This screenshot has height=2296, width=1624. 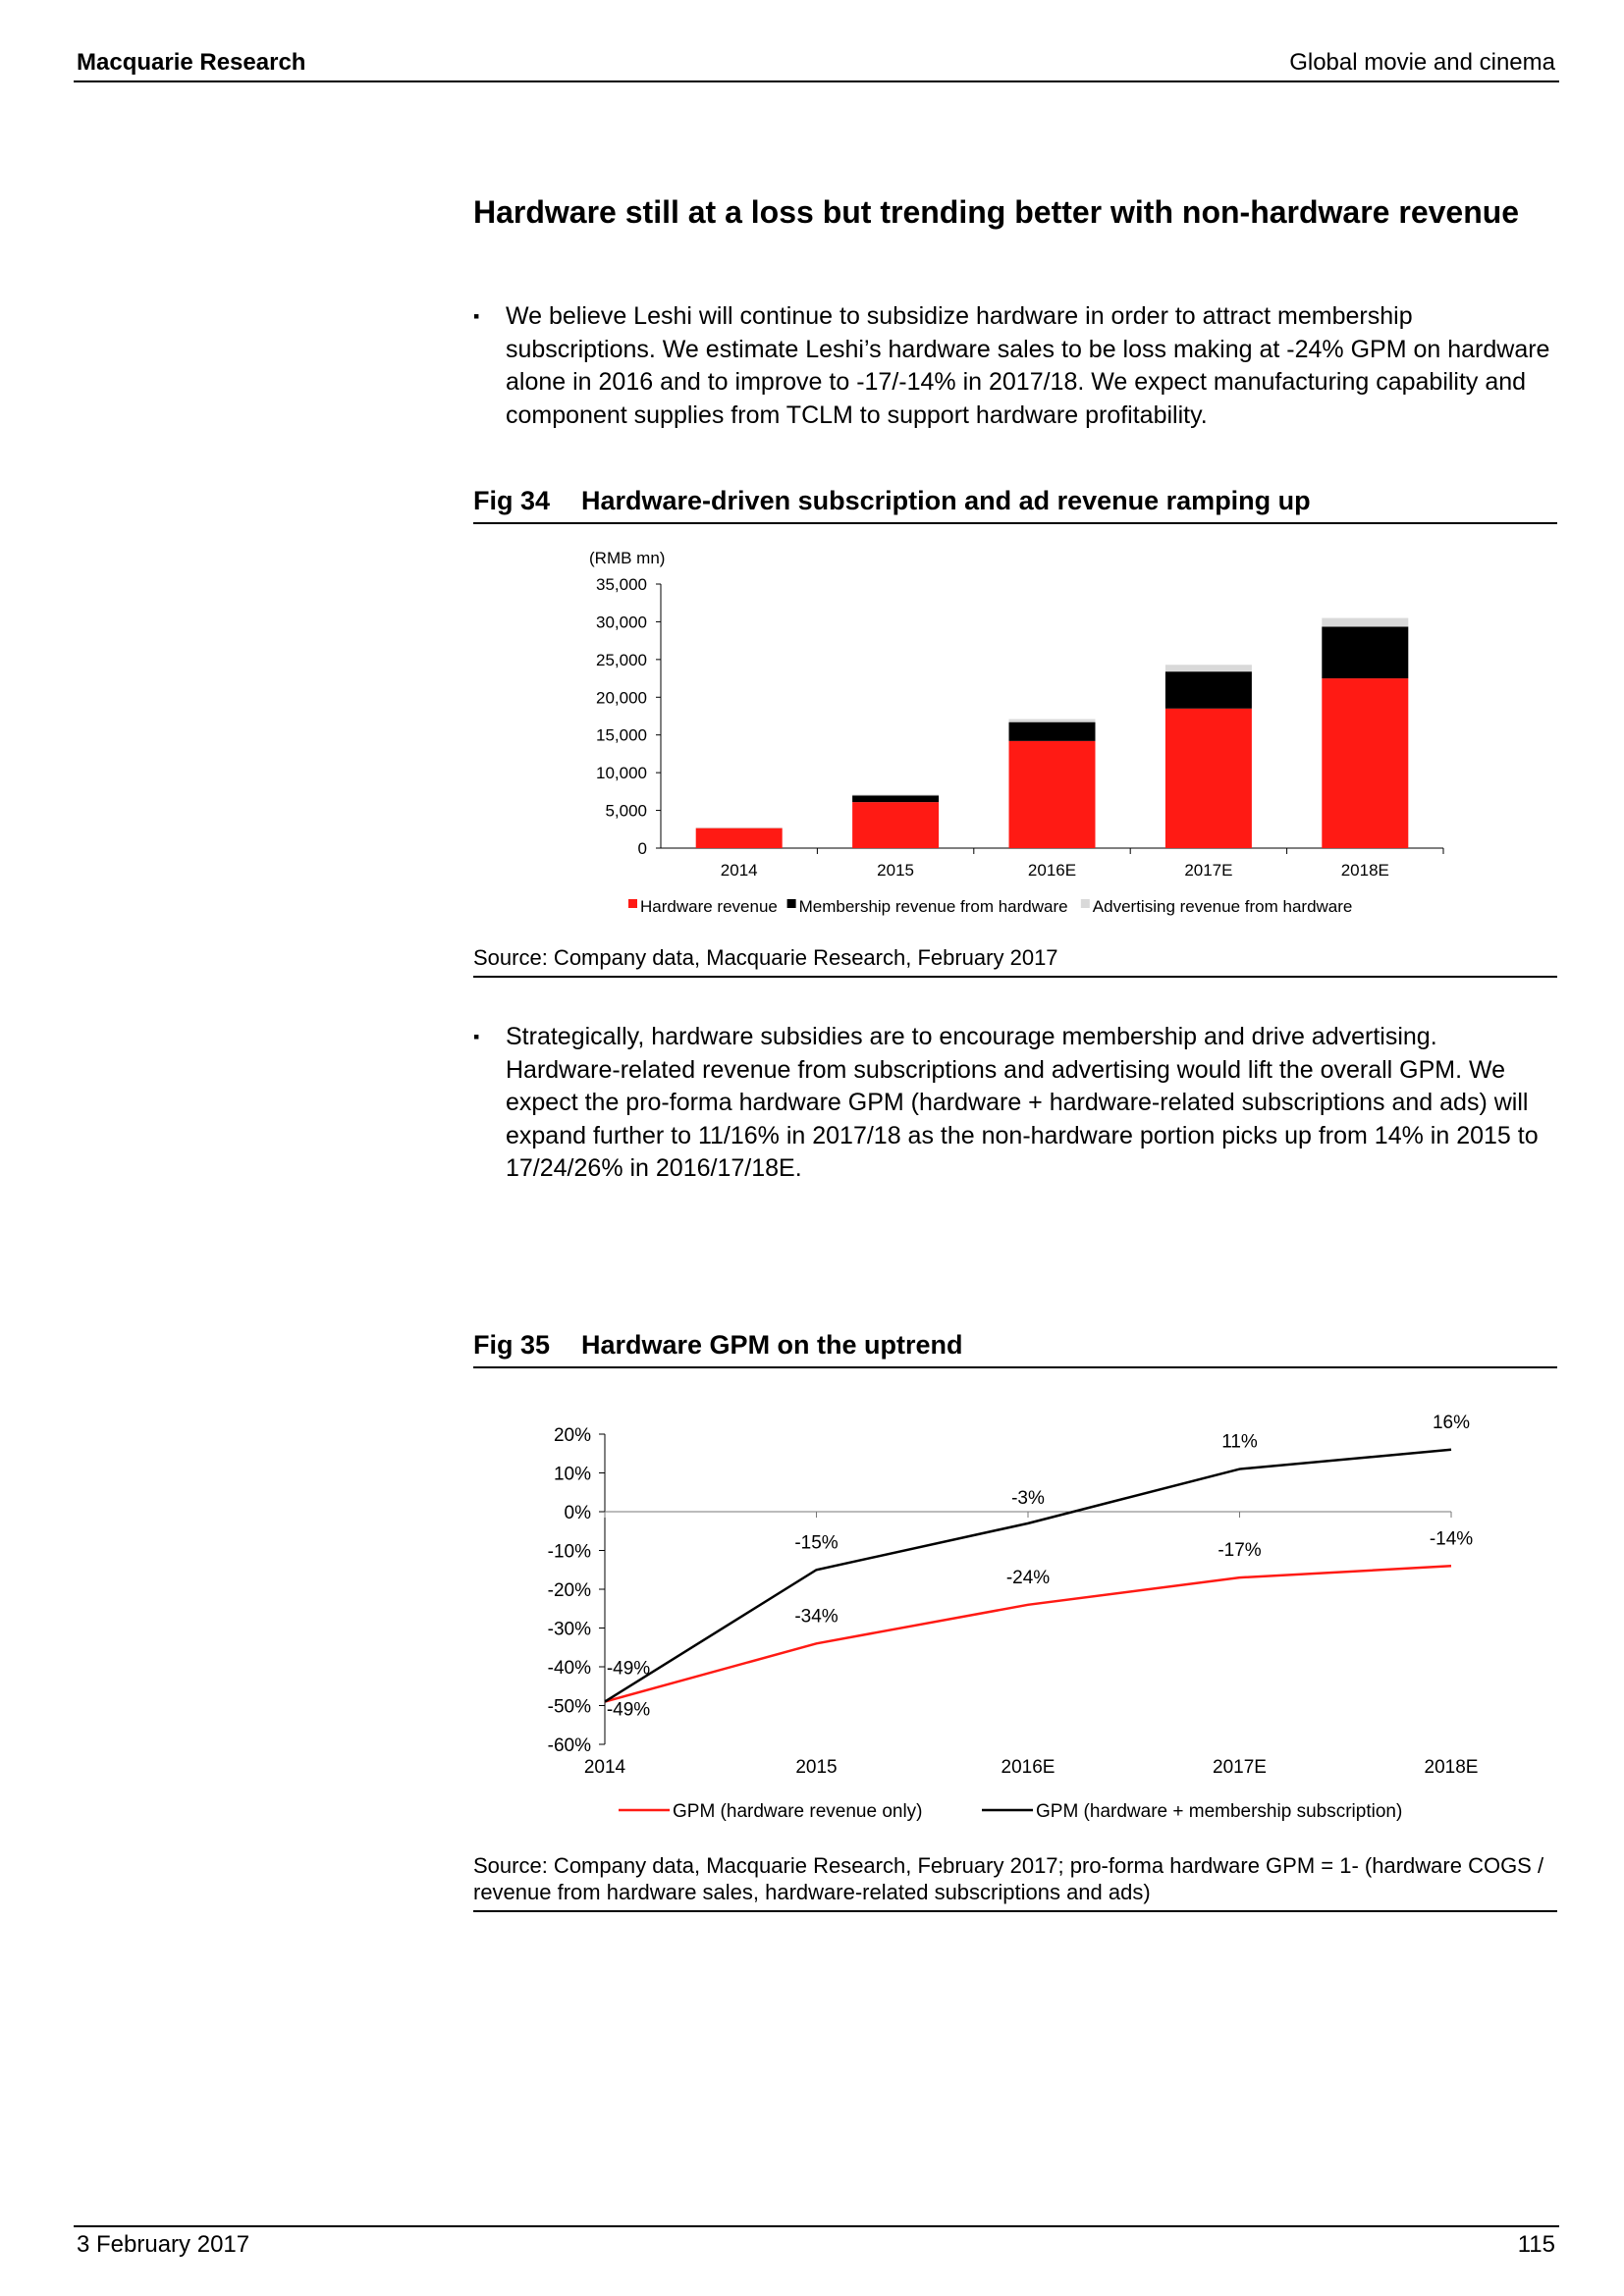 I want to click on fig-title: Hardware GPM on the uptrend, so click(x=772, y=1345).